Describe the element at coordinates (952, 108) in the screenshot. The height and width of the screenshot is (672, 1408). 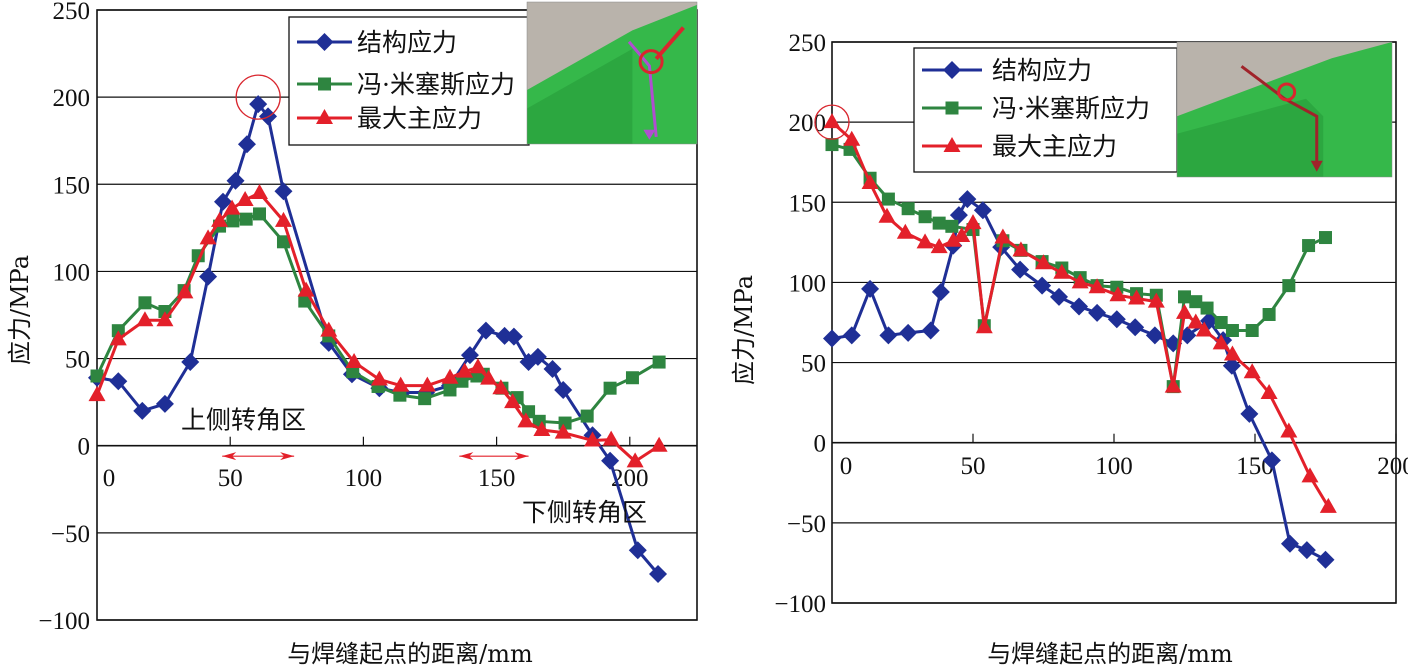
I see `legend-marker-square` at that location.